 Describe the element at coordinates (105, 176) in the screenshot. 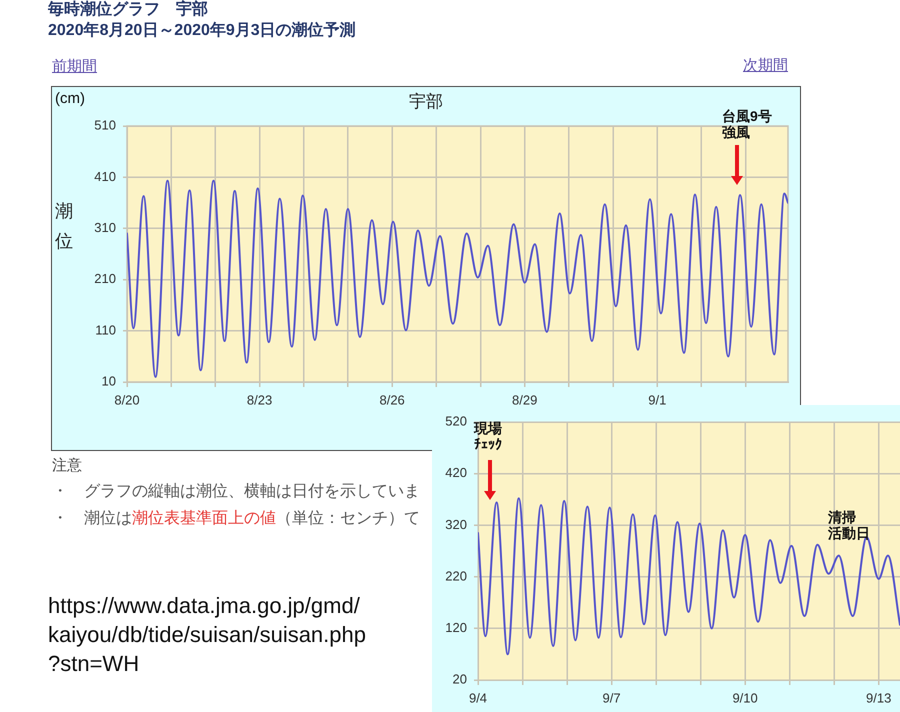

I see `y-tick-label: 410` at that location.